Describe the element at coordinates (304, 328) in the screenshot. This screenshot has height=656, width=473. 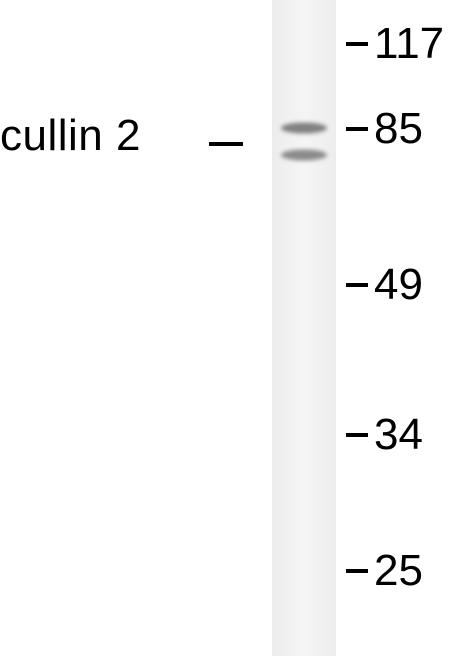
I see `gel-lane` at that location.